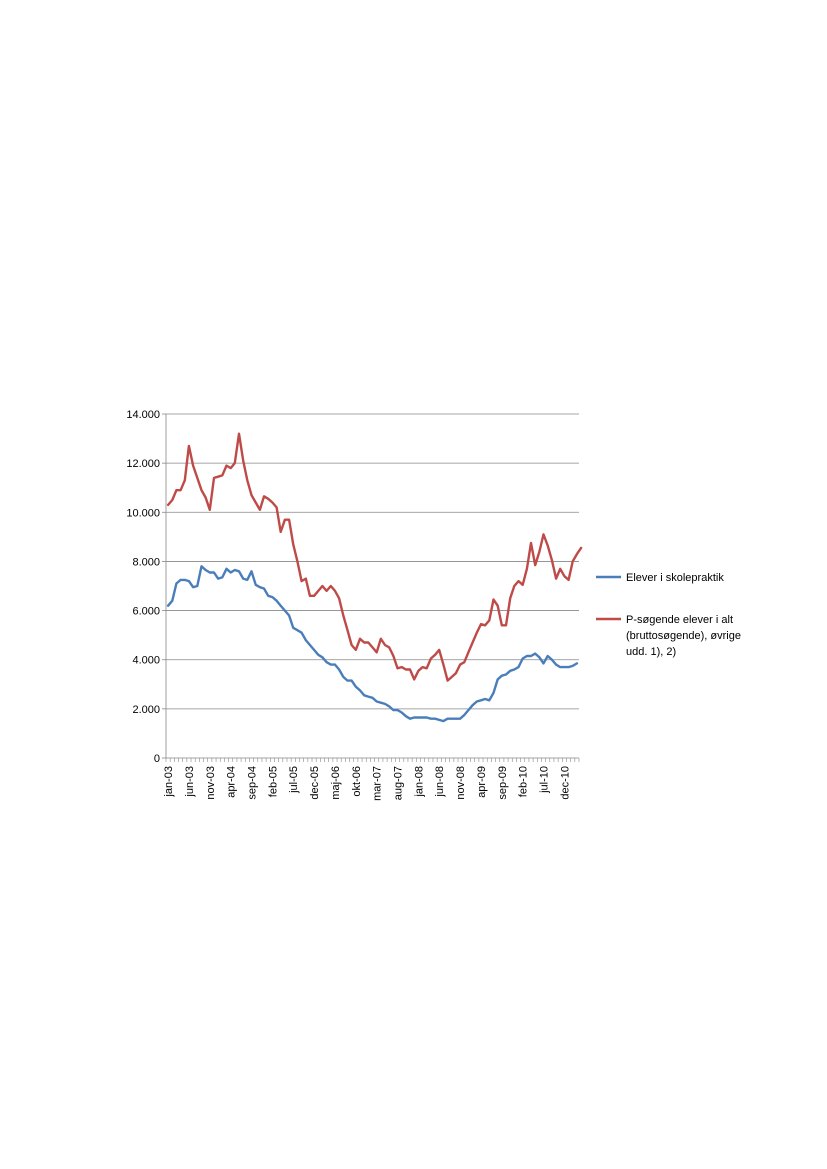 The height and width of the screenshot is (1169, 827). What do you see at coordinates (143, 415) in the screenshot?
I see `y-tick-label: 14.000` at bounding box center [143, 415].